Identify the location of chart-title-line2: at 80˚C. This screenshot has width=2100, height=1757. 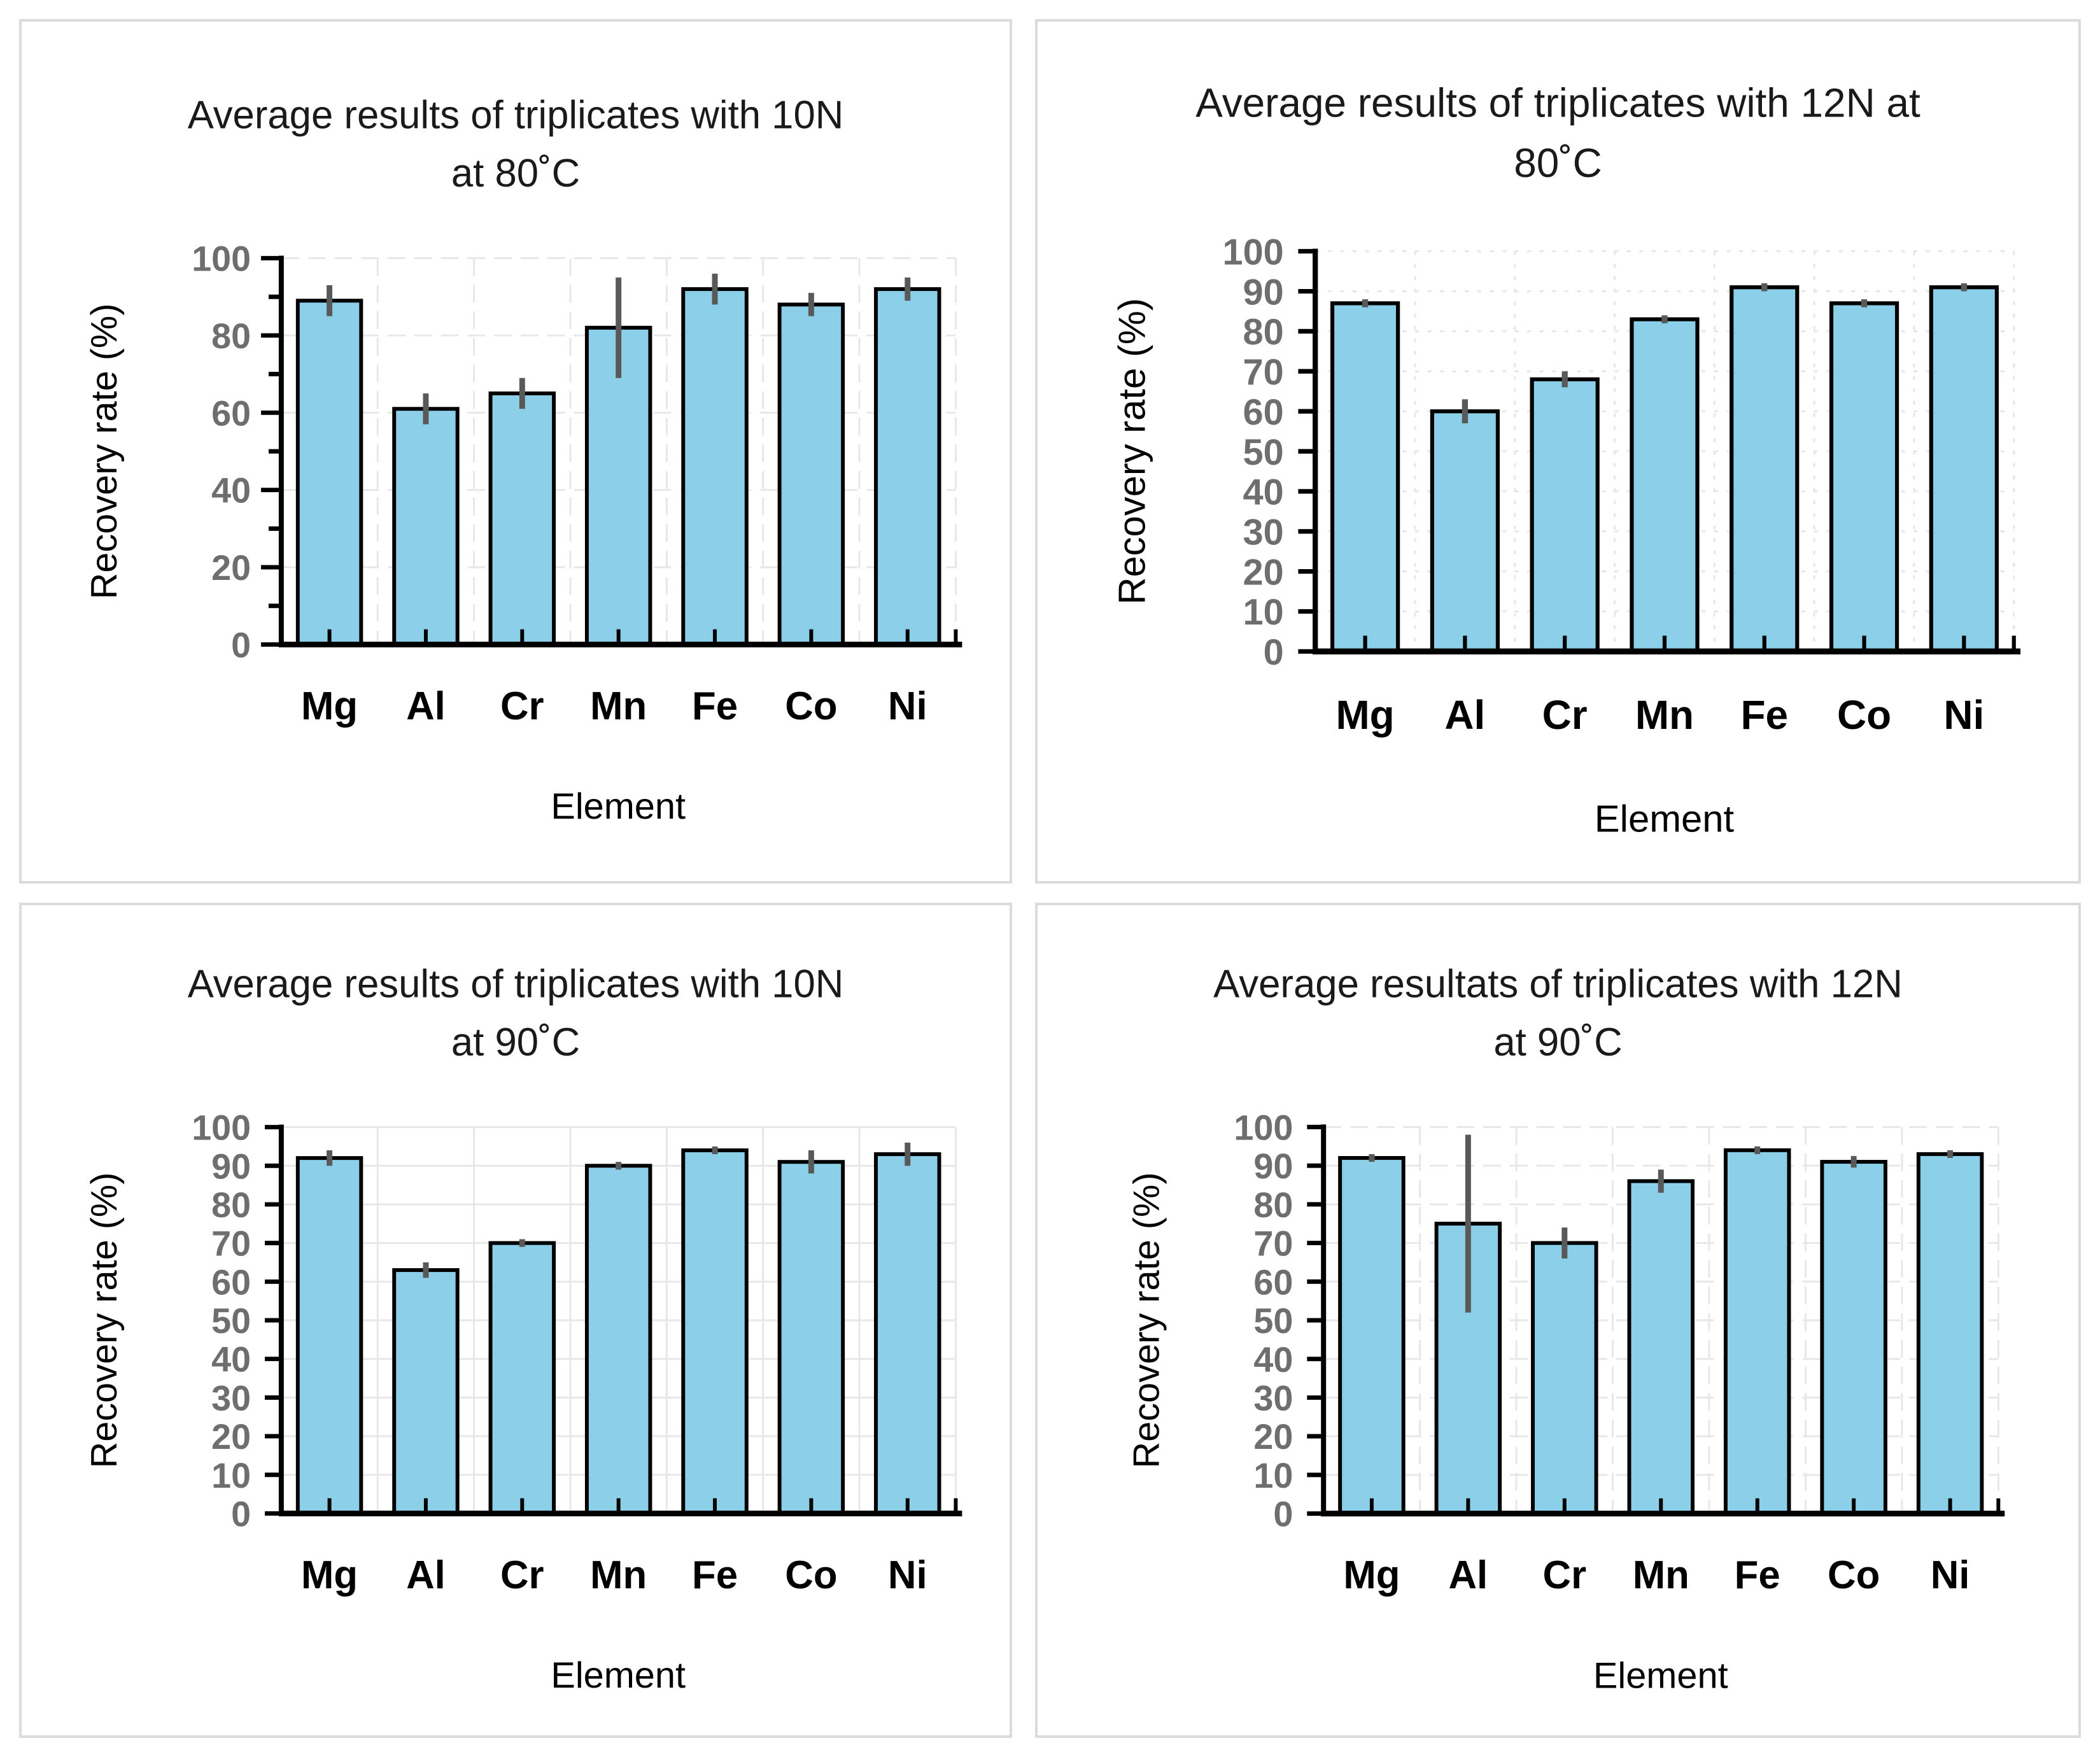
(515, 174).